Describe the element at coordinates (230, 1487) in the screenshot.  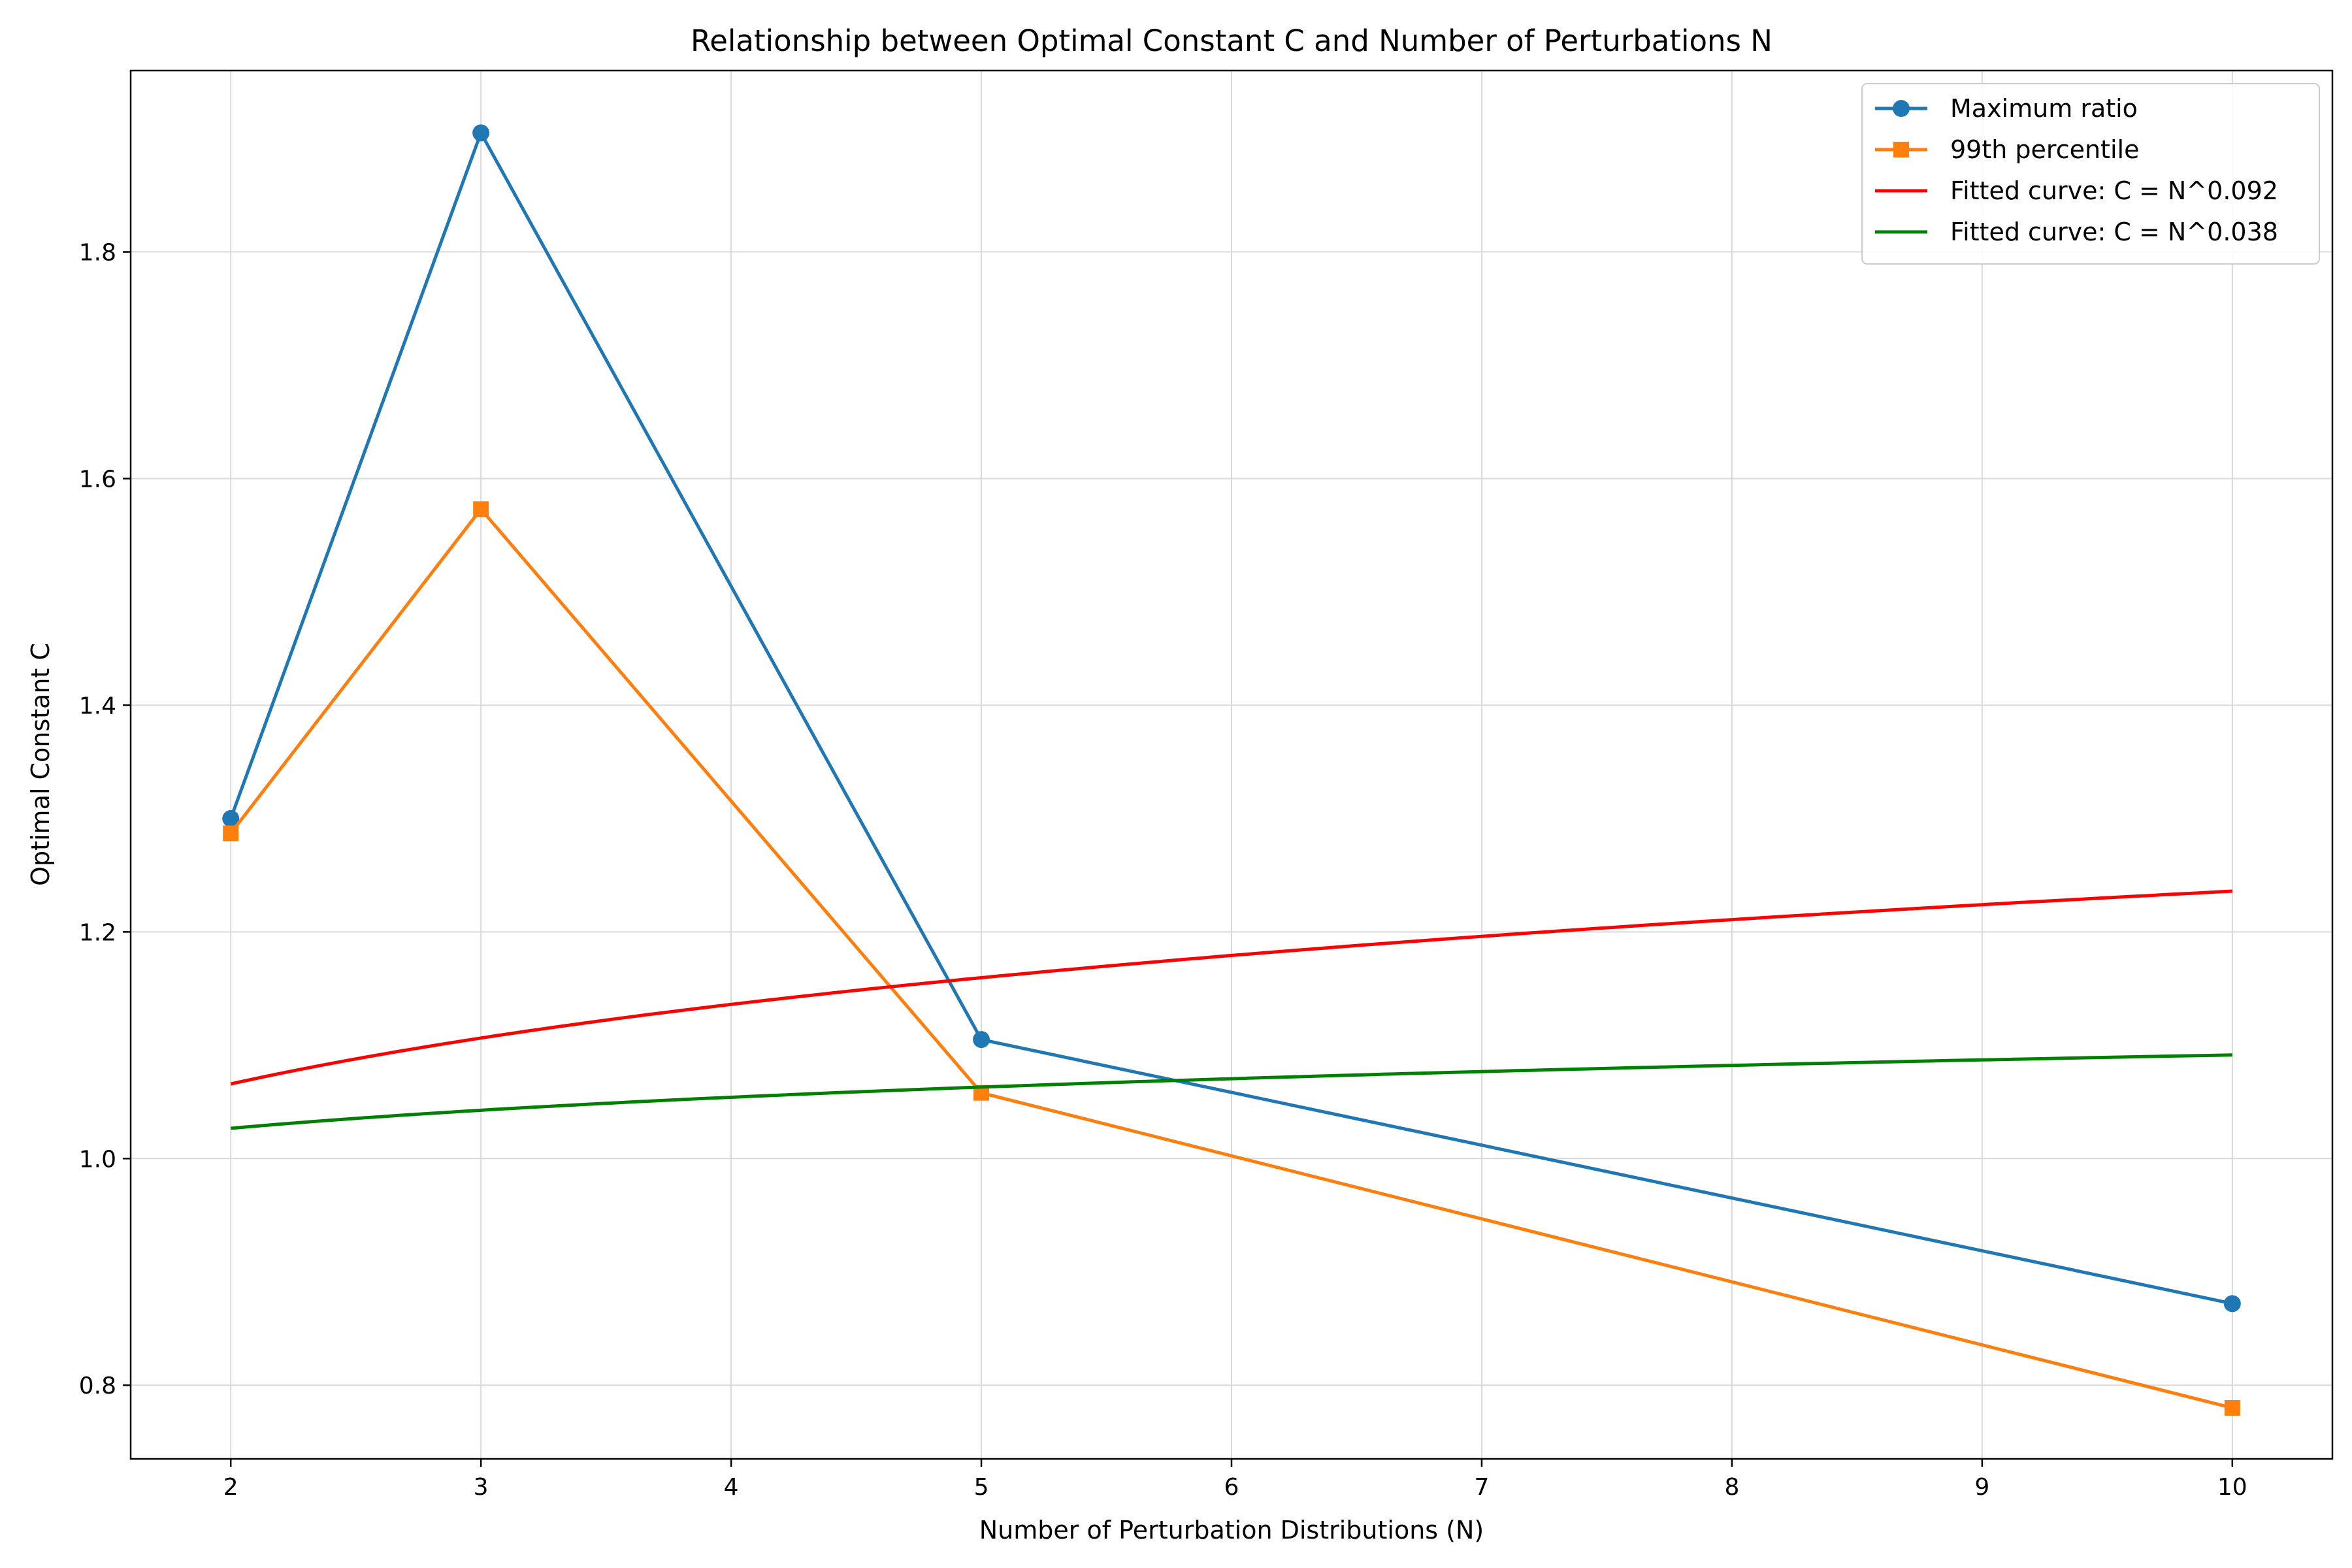
I see `x-tick-label: 2` at that location.